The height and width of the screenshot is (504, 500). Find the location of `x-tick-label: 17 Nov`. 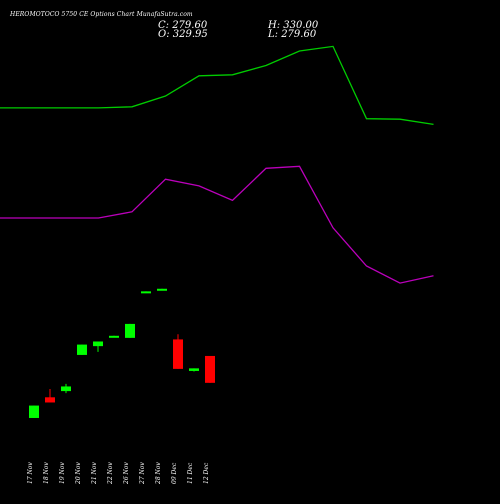

x-tick-label: 17 Nov is located at coordinates (30, 473).